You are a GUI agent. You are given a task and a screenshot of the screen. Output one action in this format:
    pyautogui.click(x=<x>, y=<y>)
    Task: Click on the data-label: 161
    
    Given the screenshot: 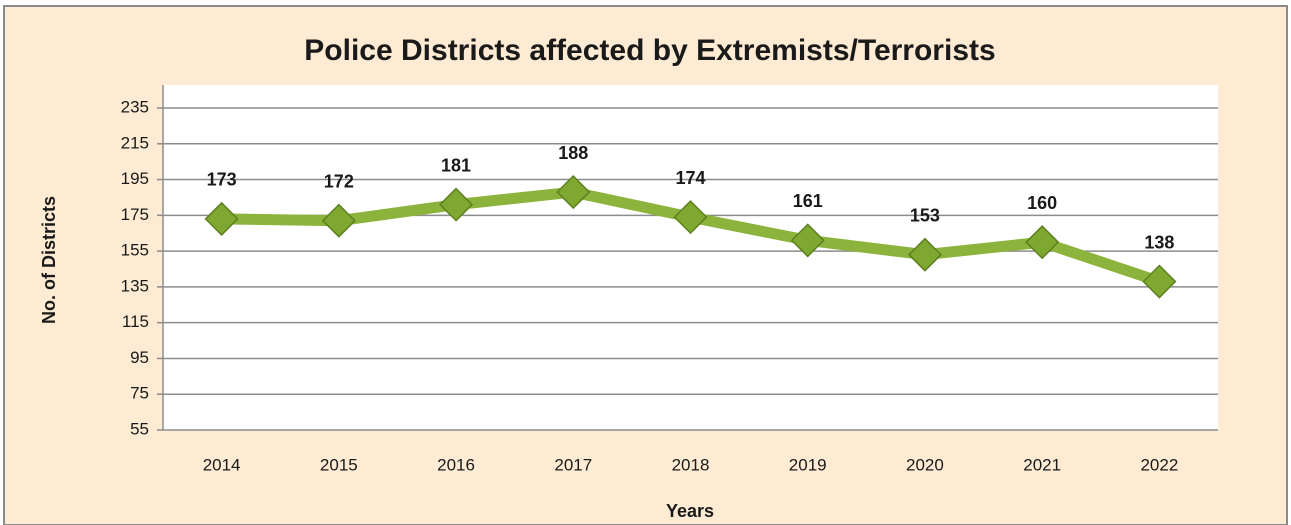 What is the action you would take?
    pyautogui.click(x=808, y=201)
    